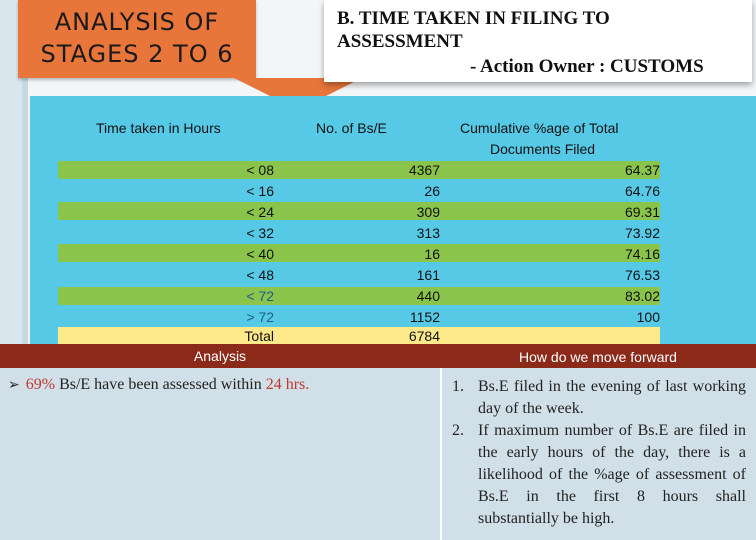  What do you see at coordinates (137, 22) in the screenshot?
I see `slide-title-line1: ANALYSIS OF` at bounding box center [137, 22].